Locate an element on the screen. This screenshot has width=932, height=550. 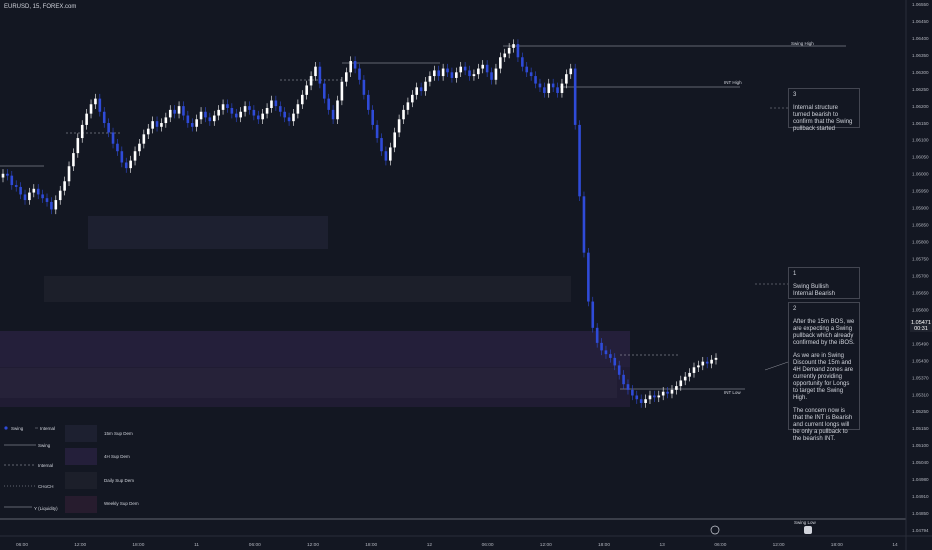
legend-internal: Internal is located at coordinates (47, 428).